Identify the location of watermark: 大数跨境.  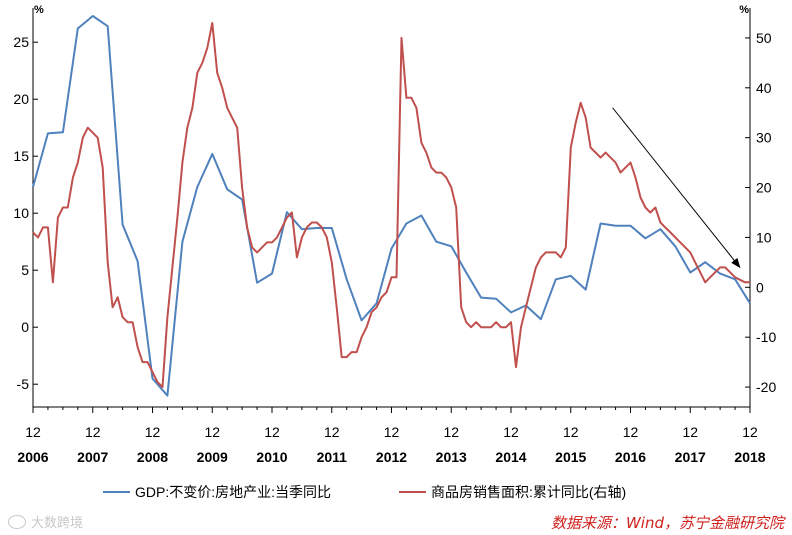
(45, 521).